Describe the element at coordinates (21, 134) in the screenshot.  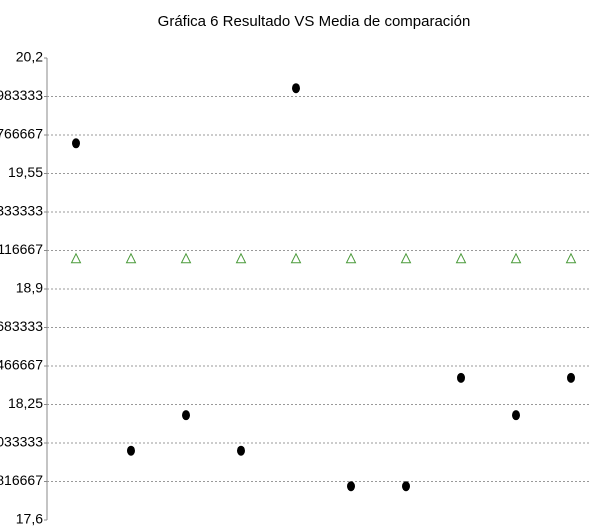
I see `y-tick-label: 19,766667` at that location.